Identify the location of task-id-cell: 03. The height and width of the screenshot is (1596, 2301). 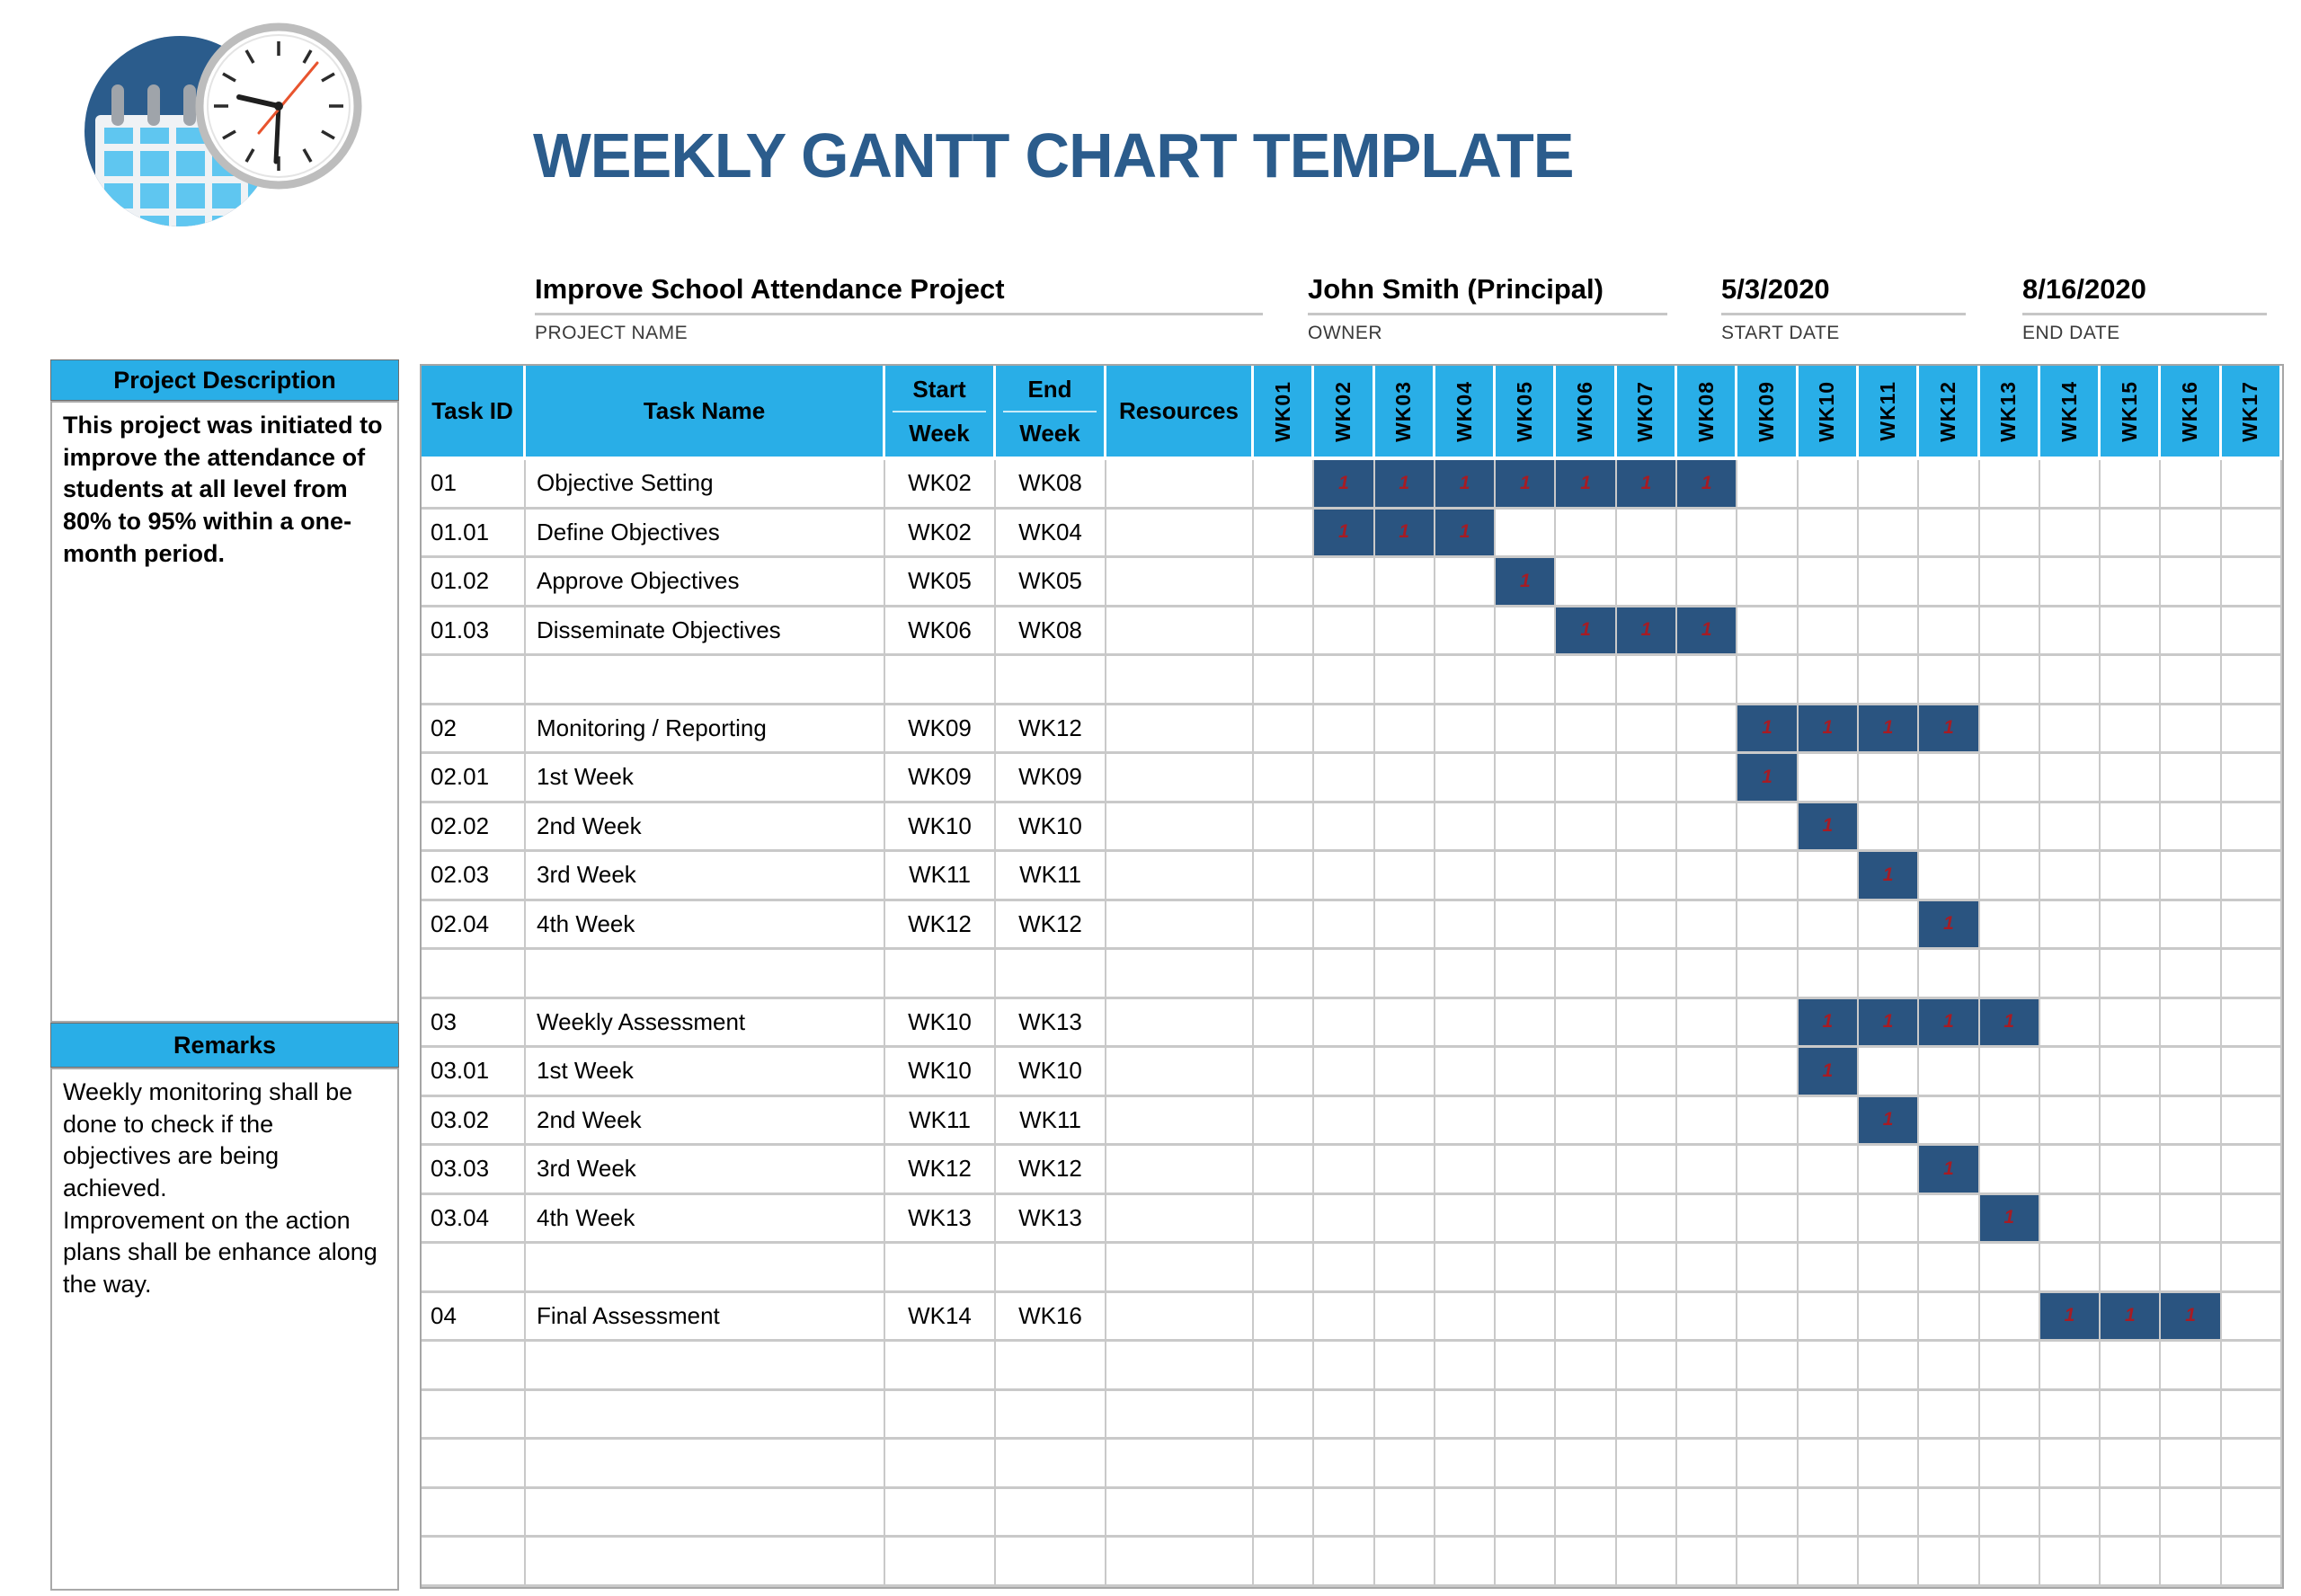
(474, 1023).